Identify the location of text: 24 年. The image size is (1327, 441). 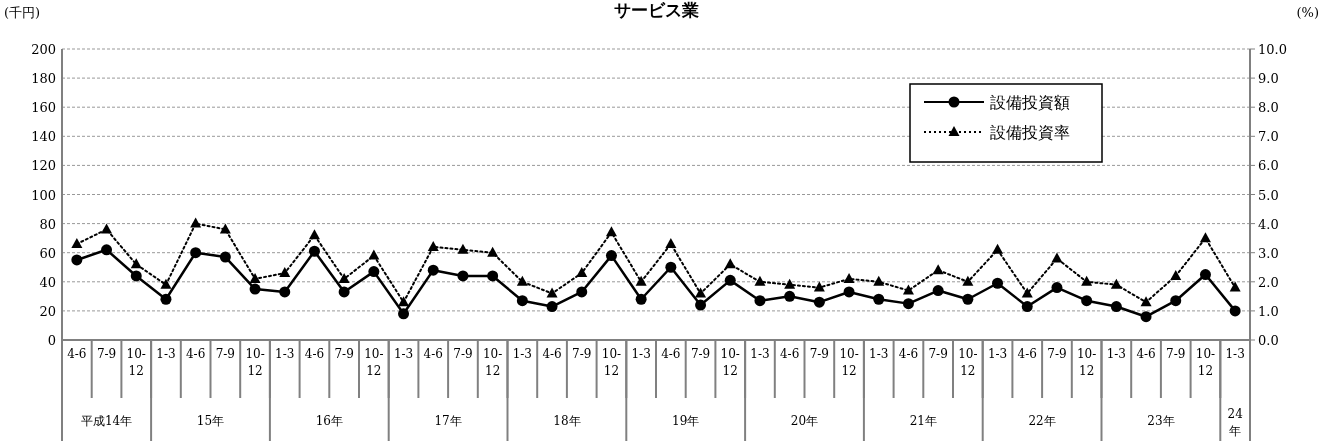
(1235, 422).